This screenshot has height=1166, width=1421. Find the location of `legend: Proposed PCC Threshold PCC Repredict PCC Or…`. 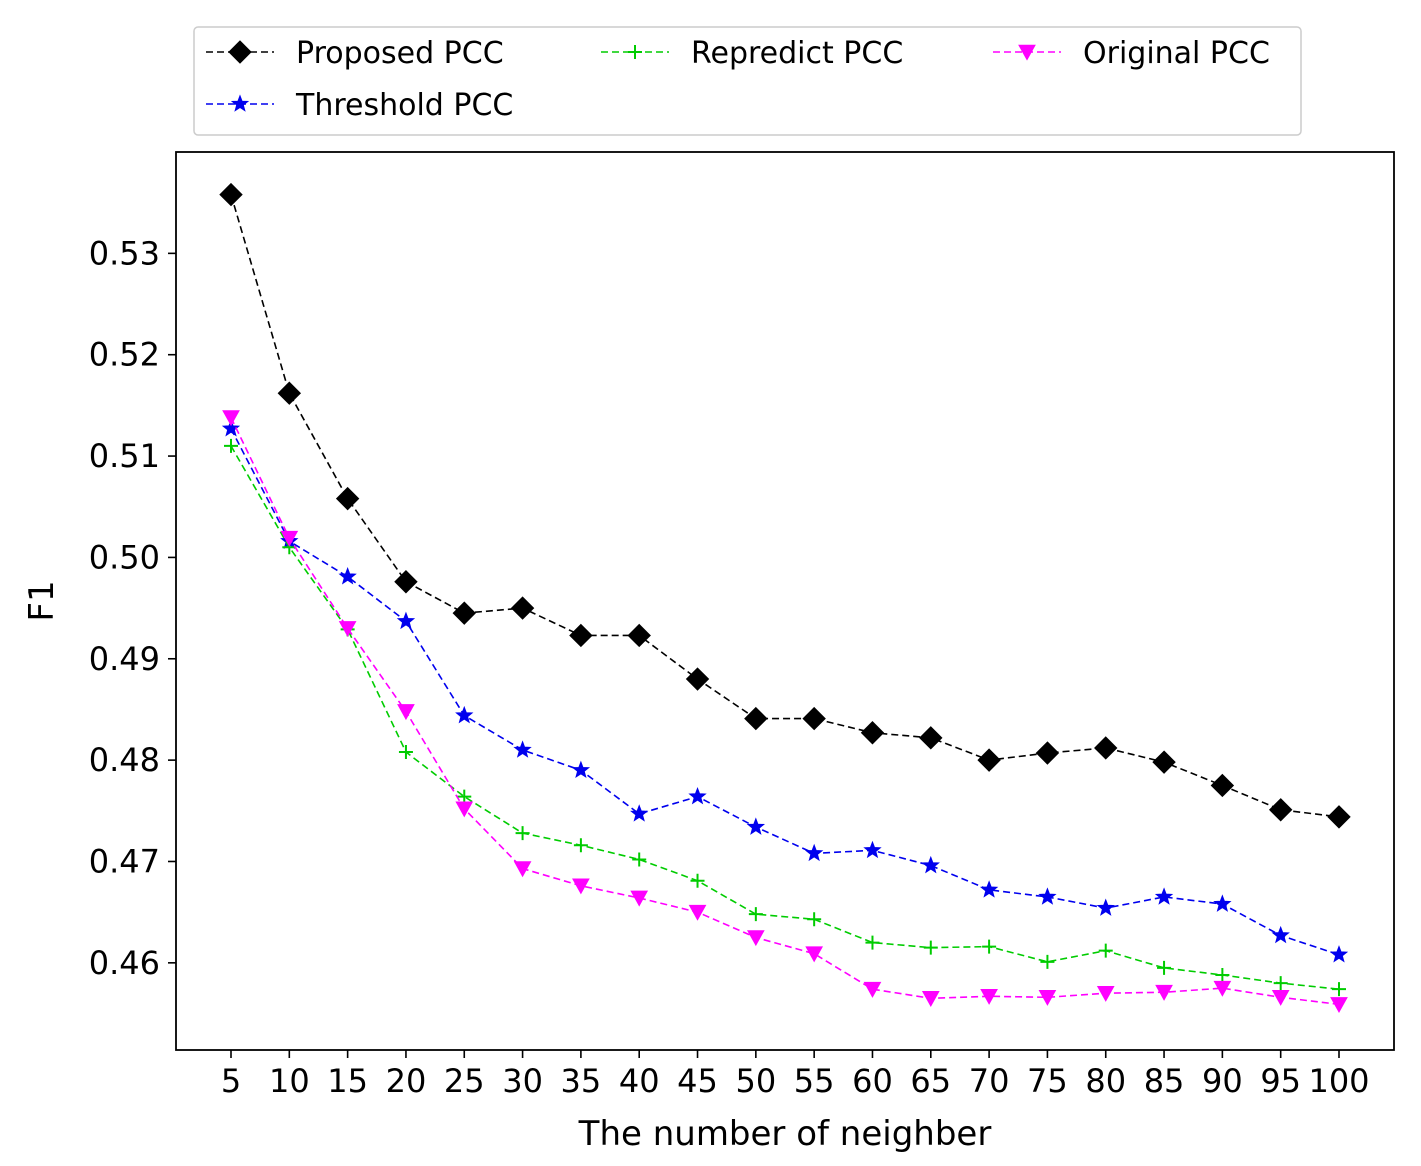

legend: Proposed PCC Threshold PCC Repredict PCC Or… is located at coordinates (747, 81).